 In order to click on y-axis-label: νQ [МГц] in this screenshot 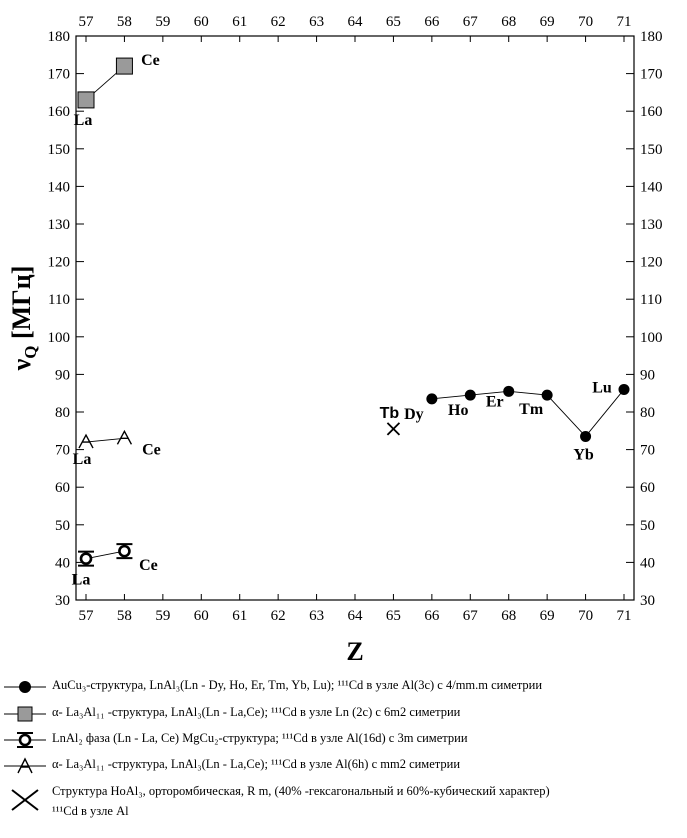, I will do `click(23, 319)`.